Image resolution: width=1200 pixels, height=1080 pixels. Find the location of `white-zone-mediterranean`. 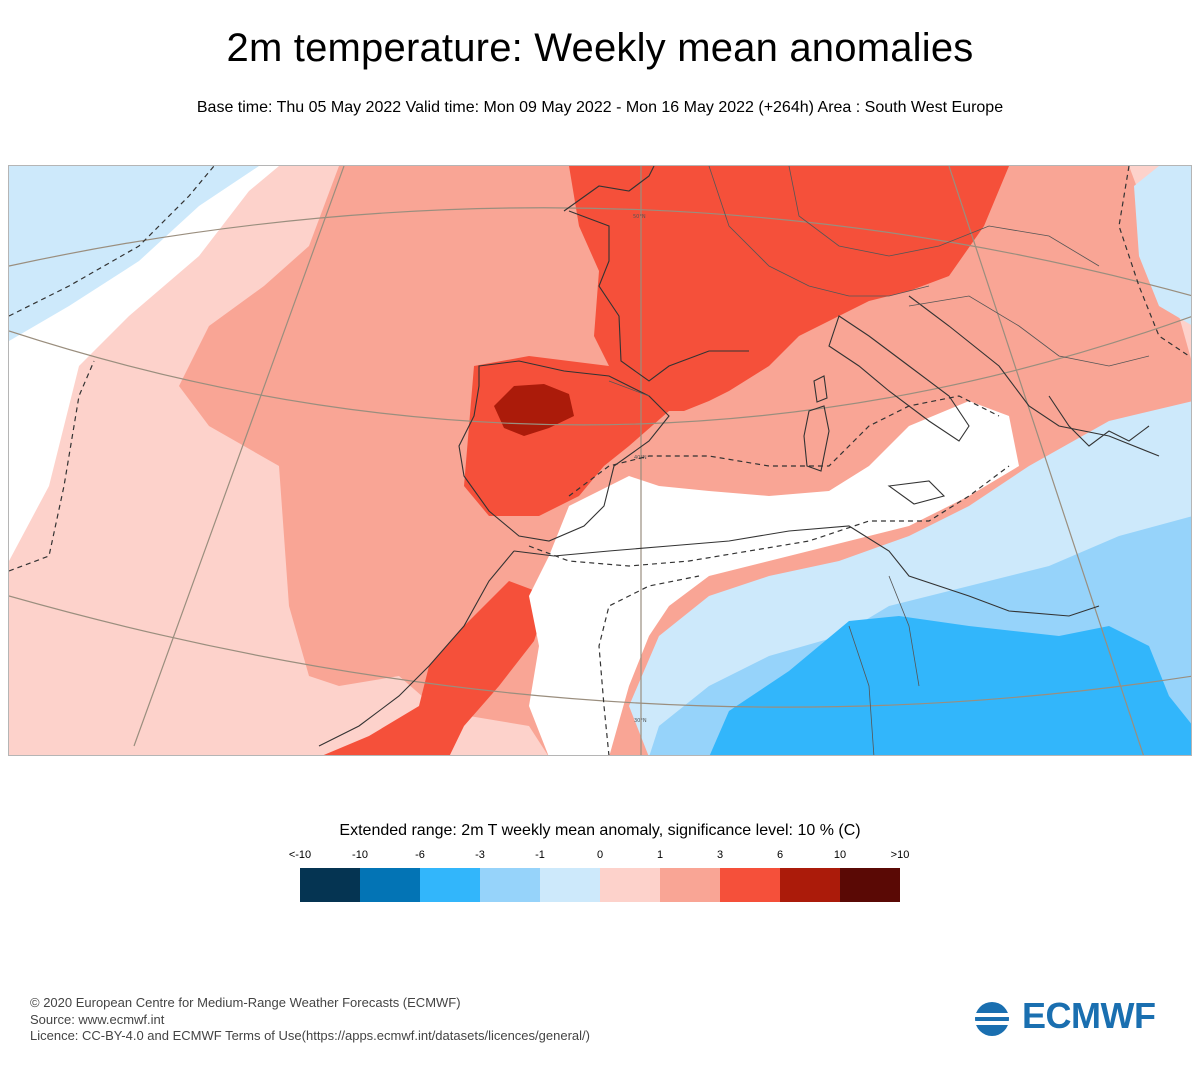

white-zone-mediterranean is located at coordinates (774, 578).